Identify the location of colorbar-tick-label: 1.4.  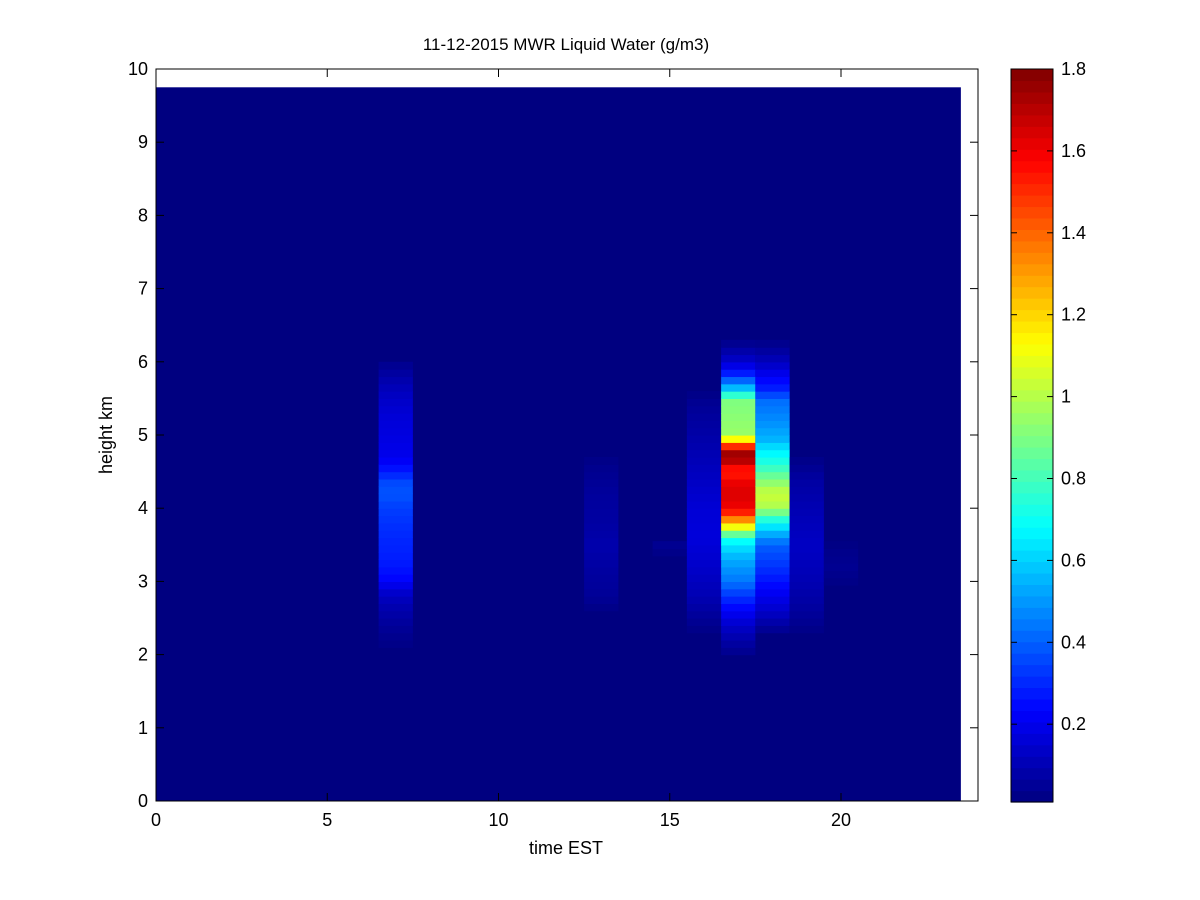
(1073, 233).